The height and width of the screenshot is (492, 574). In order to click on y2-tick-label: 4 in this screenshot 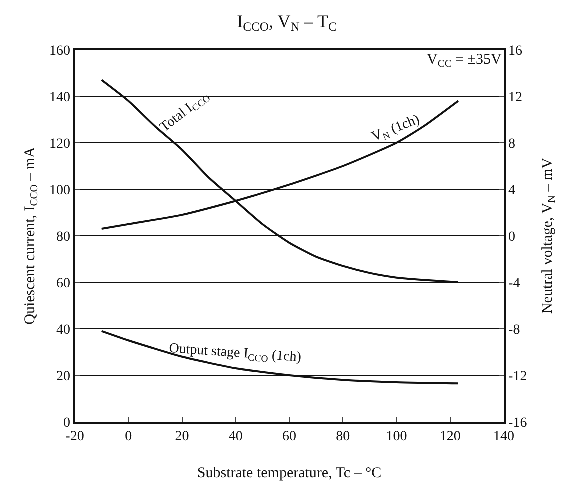, I will do `click(512, 190)`.